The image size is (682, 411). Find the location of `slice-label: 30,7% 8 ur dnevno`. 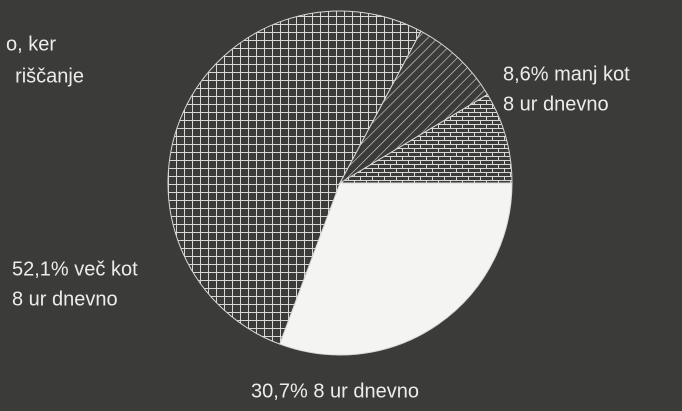

slice-label: 30,7% 8 ur dnevno is located at coordinates (335, 391).